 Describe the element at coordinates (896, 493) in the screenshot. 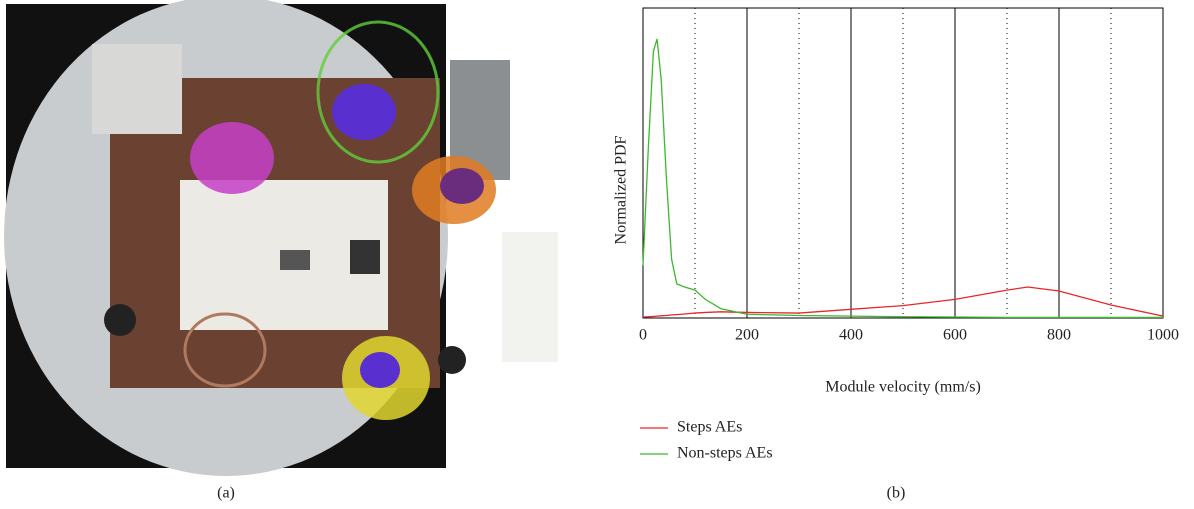

I see `panel-label: (b)` at that location.